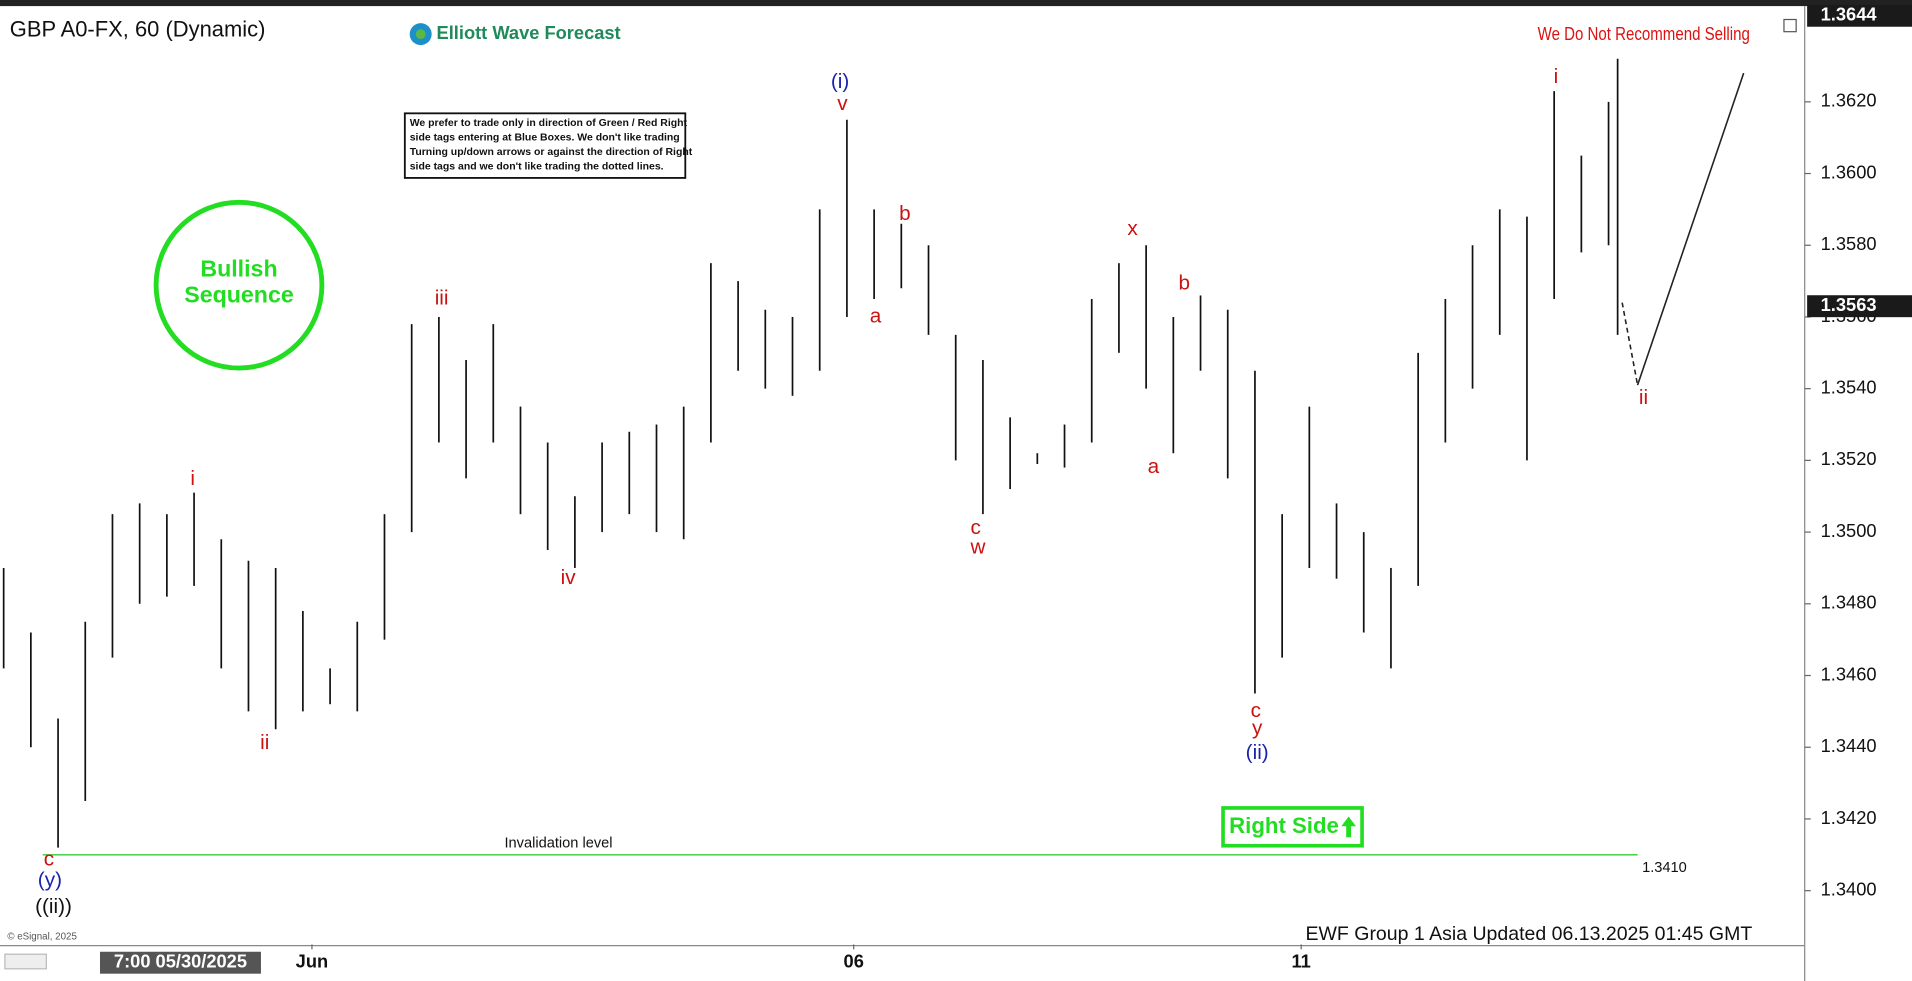 Image resolution: width=1912 pixels, height=981 pixels. What do you see at coordinates (1849, 817) in the screenshot?
I see `y-tick-label: 1.3420` at bounding box center [1849, 817].